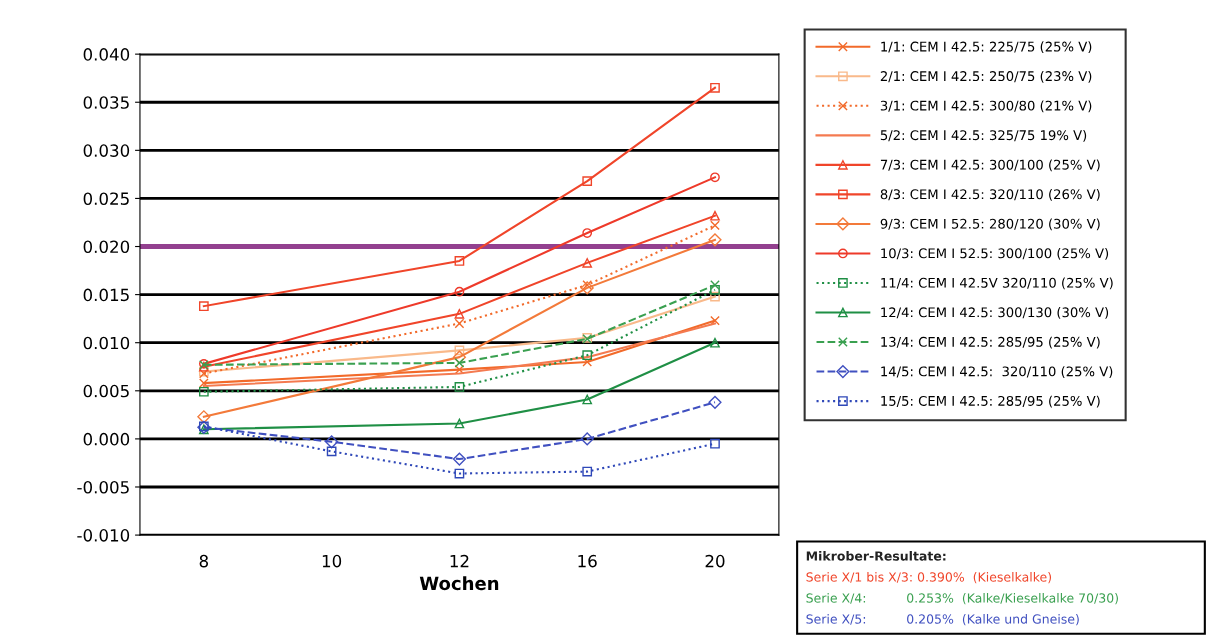  Describe the element at coordinates (106, 102) in the screenshot. I see `y-tick-label: 0.035` at that location.